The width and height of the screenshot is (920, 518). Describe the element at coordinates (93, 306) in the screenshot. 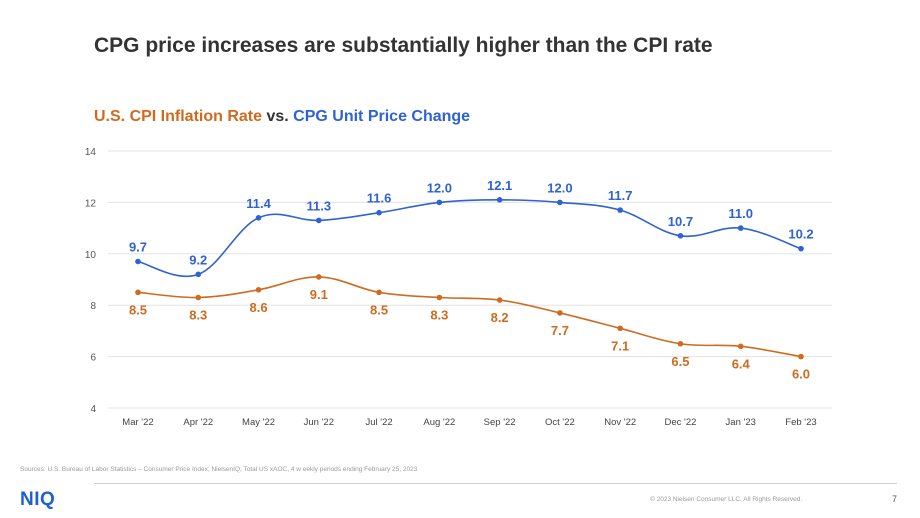

I see `y-tick-label: 8` at that location.